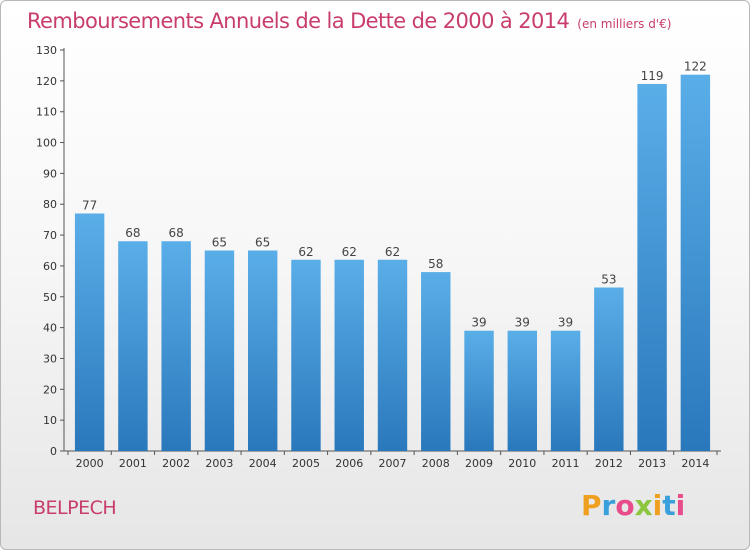 The width and height of the screenshot is (750, 550). Describe the element at coordinates (50, 204) in the screenshot. I see `y-tick-label: 80` at that location.